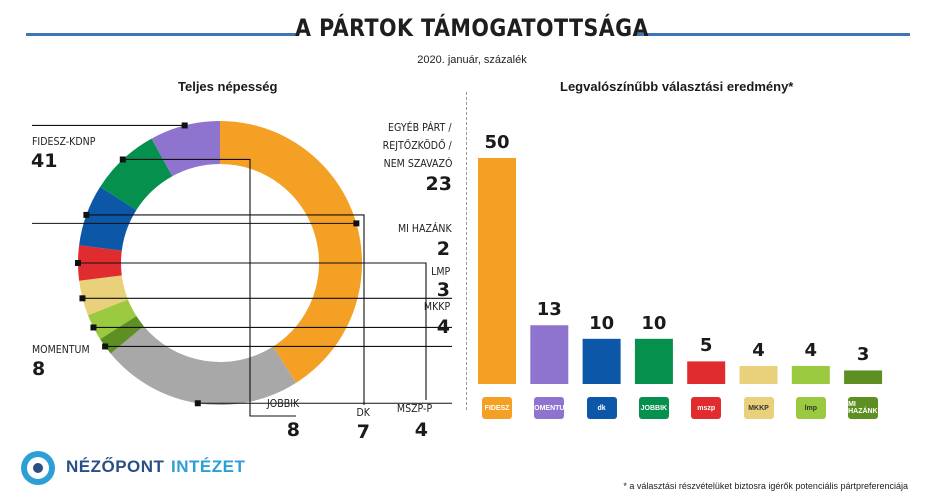 Image resolution: width=944 pixels, height=499 pixels. What do you see at coordinates (136, 174) in the screenshot?
I see `donut-slice-jobbik` at bounding box center [136, 174].